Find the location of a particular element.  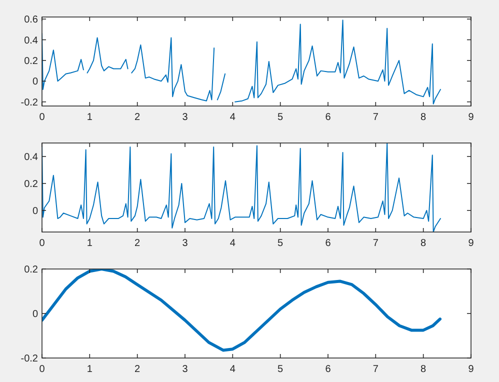

y-tick-label: 0.6 is located at coordinates (31, 20).